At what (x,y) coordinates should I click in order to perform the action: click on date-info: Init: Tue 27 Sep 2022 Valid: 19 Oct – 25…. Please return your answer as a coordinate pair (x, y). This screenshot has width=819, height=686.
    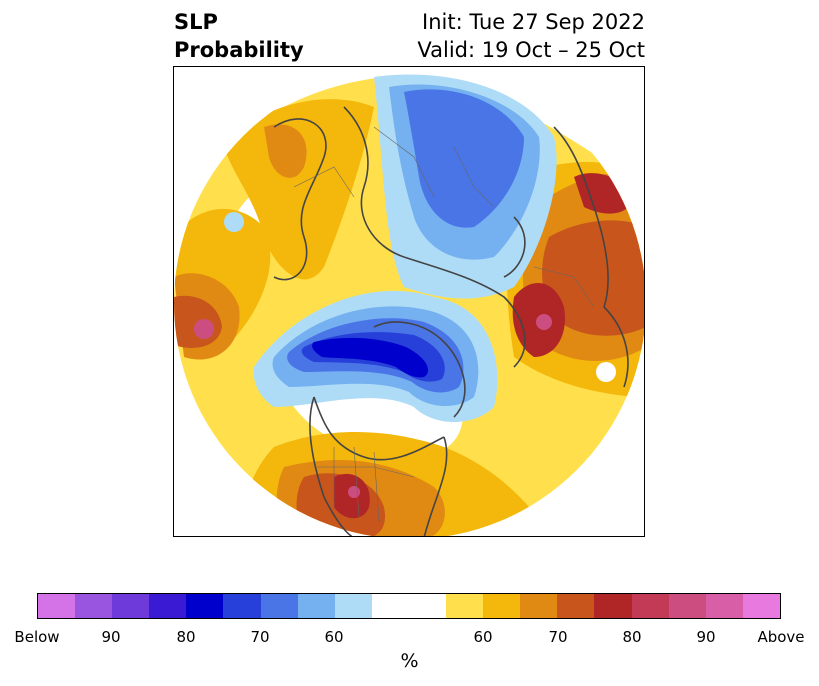
    Looking at the image, I should click on (531, 36).